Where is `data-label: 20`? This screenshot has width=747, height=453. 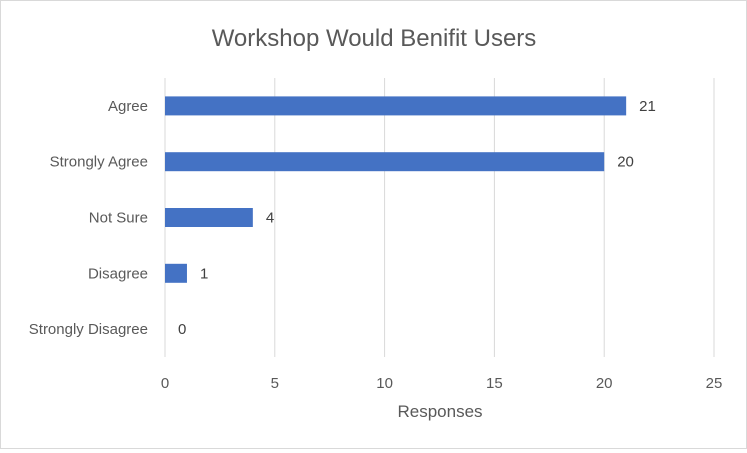 data-label: 20 is located at coordinates (625, 162).